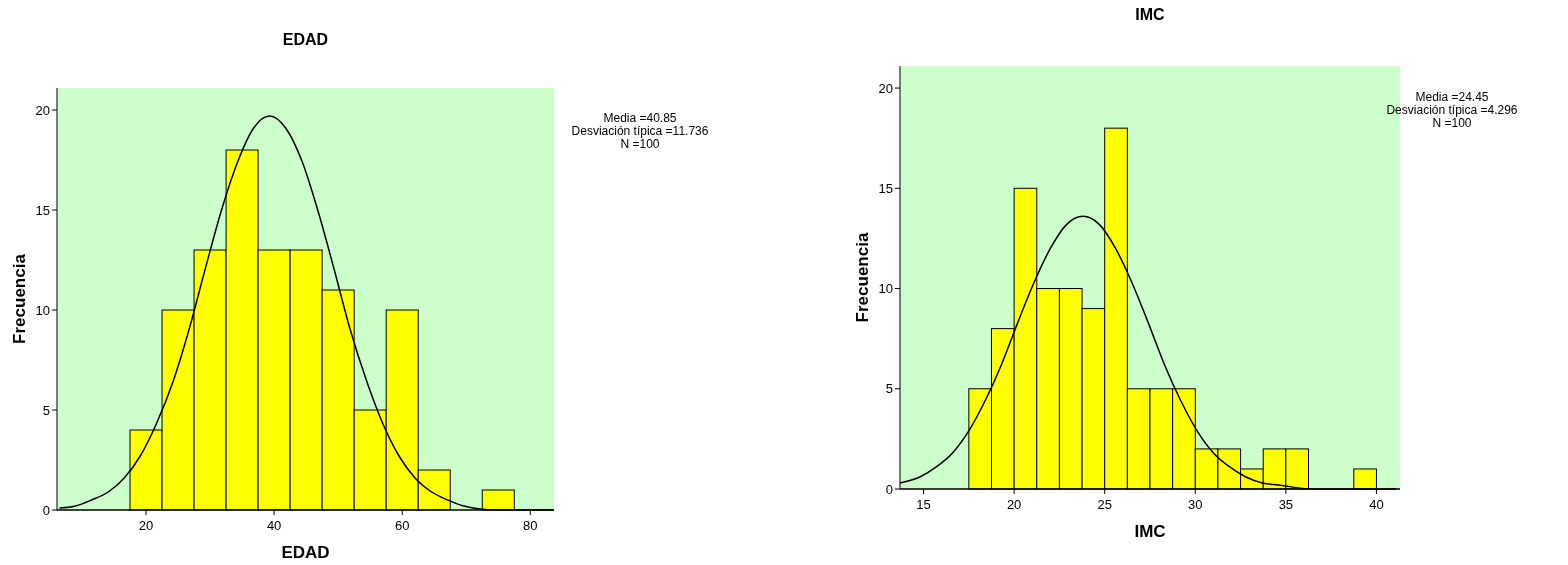  Describe the element at coordinates (1452, 110) in the screenshot. I see `annotation: Desviación típica =4.296` at that location.